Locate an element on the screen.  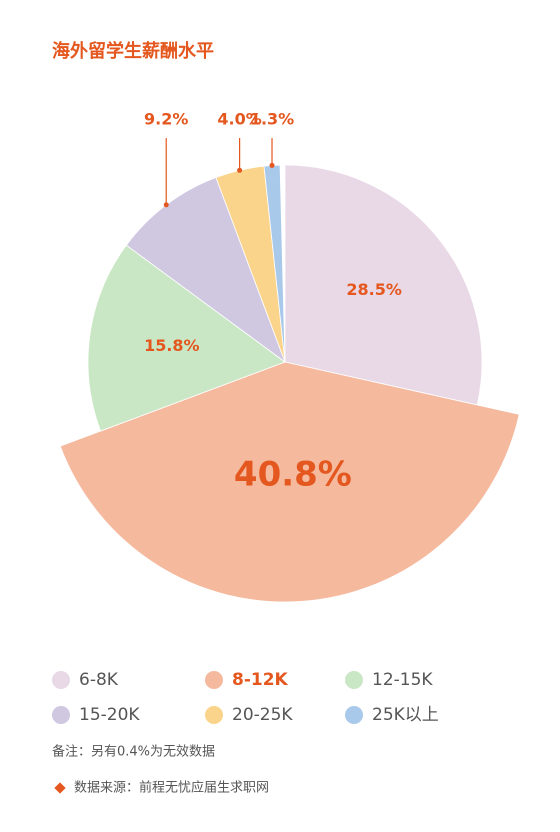
source-note: 数据来源：前程无忧应届生求职网 is located at coordinates (171, 788).